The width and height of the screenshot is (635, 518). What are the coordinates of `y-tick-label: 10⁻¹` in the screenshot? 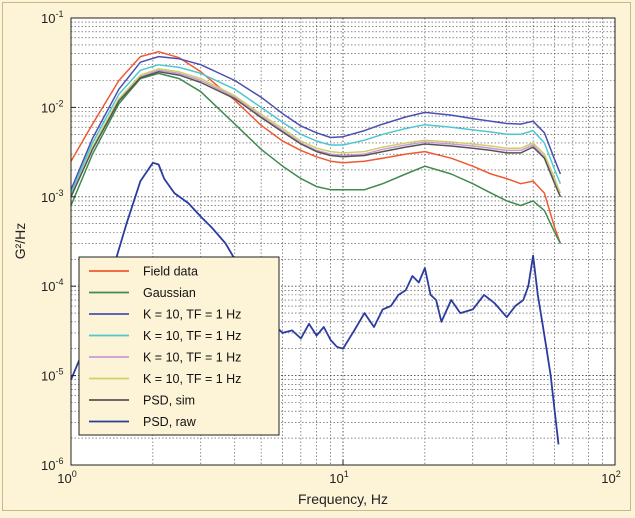 It's located at (52, 17).